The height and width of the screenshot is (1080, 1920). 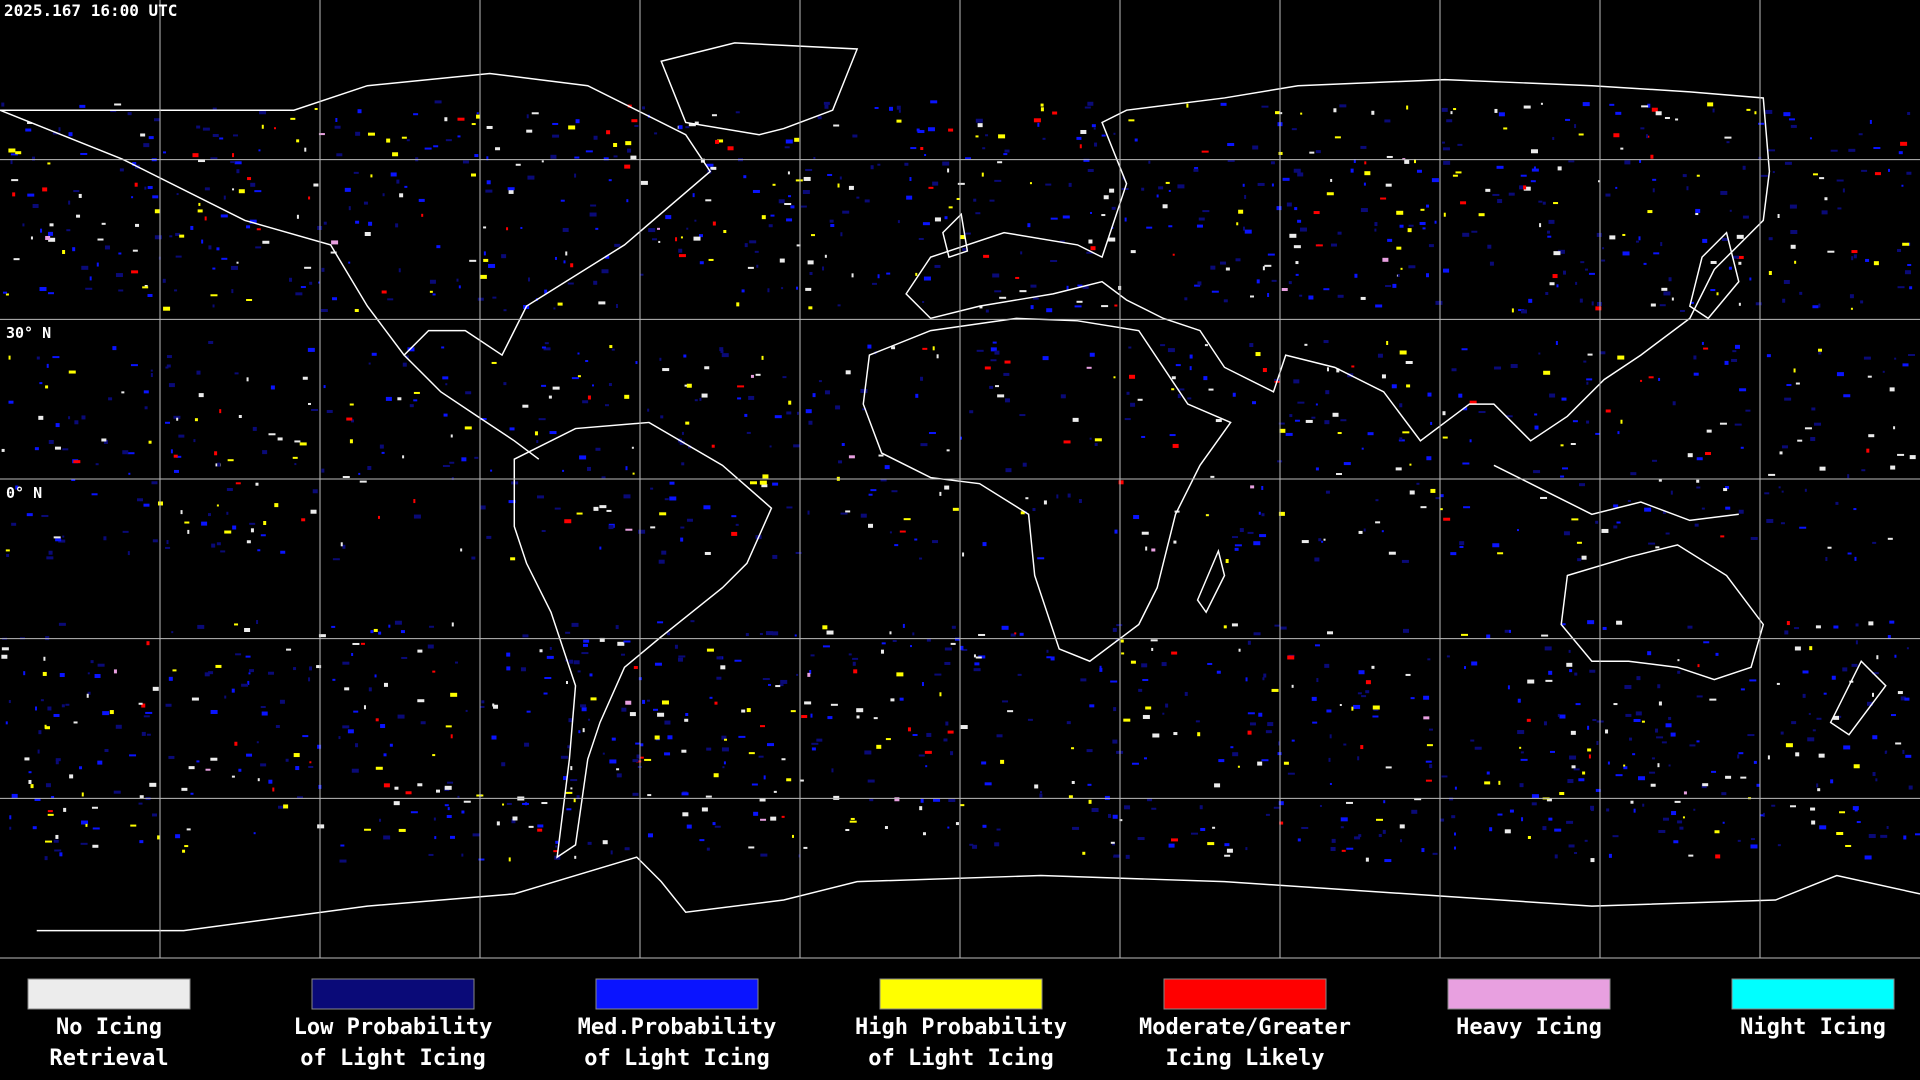 What do you see at coordinates (471, 407) in the screenshot?
I see `central-america` at bounding box center [471, 407].